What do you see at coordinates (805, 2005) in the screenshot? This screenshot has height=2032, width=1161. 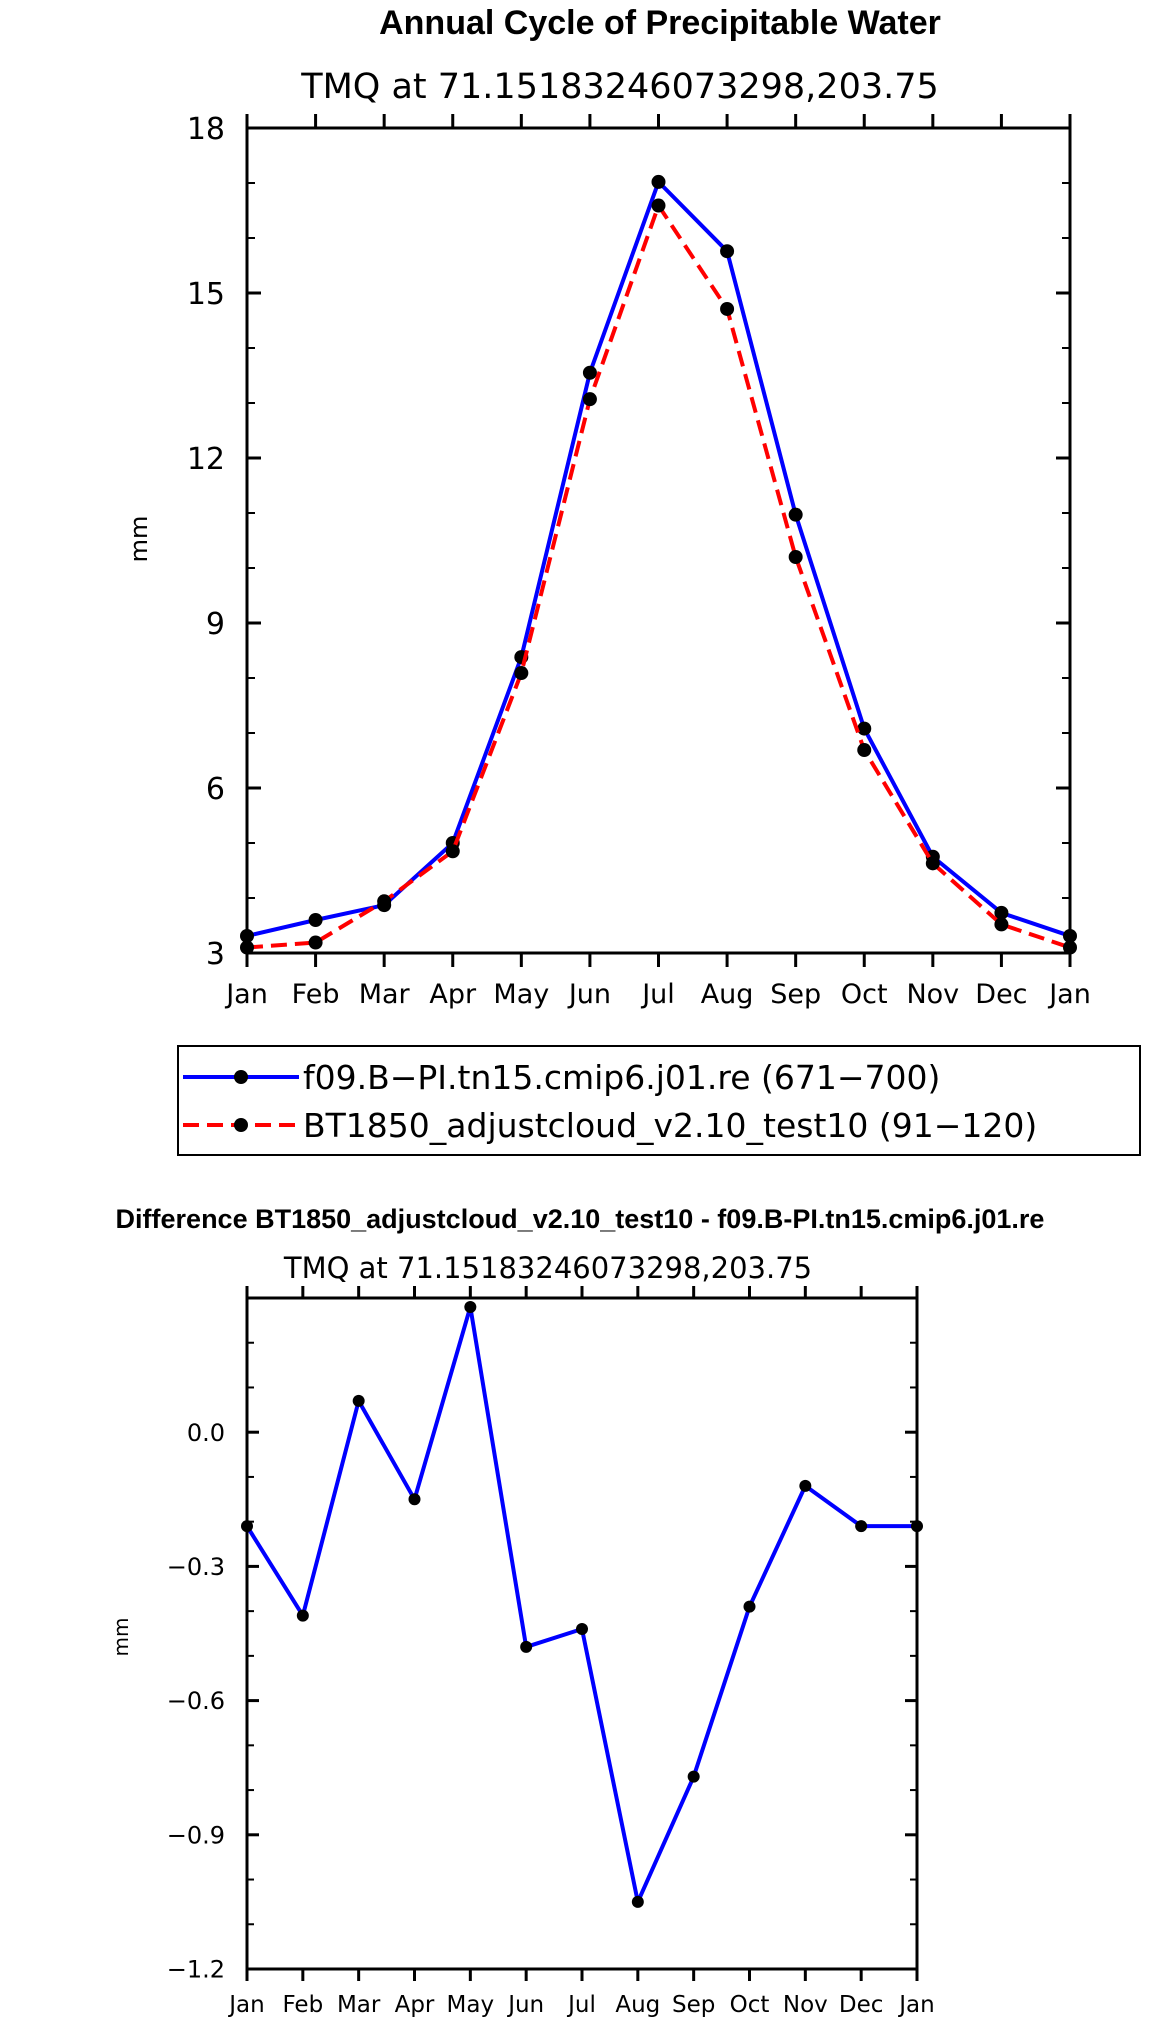 I see `c2-x-tick-label: Nov` at bounding box center [805, 2005].